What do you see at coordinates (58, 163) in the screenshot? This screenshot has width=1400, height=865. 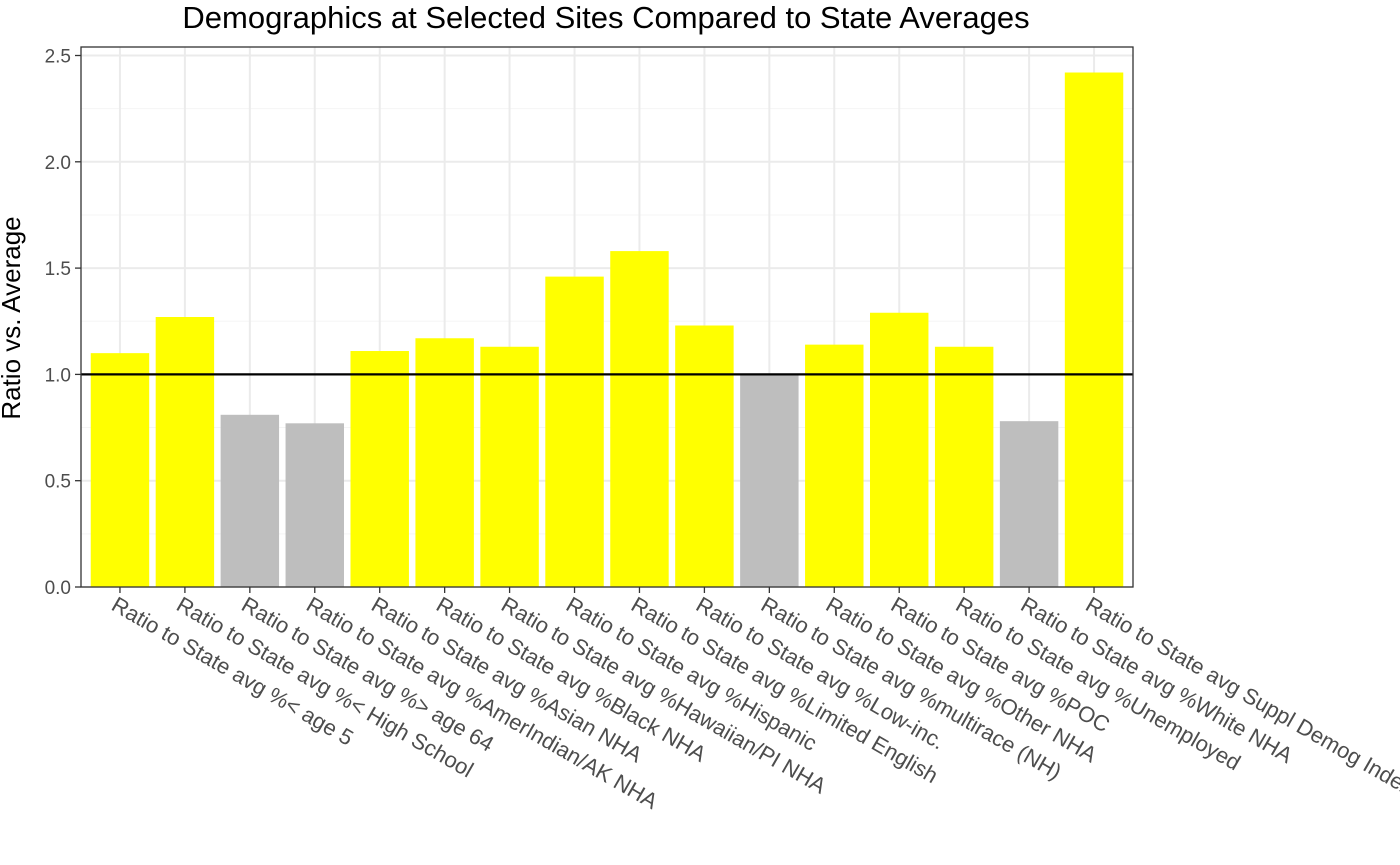 I see `y-tick-label: 2.0` at bounding box center [58, 163].